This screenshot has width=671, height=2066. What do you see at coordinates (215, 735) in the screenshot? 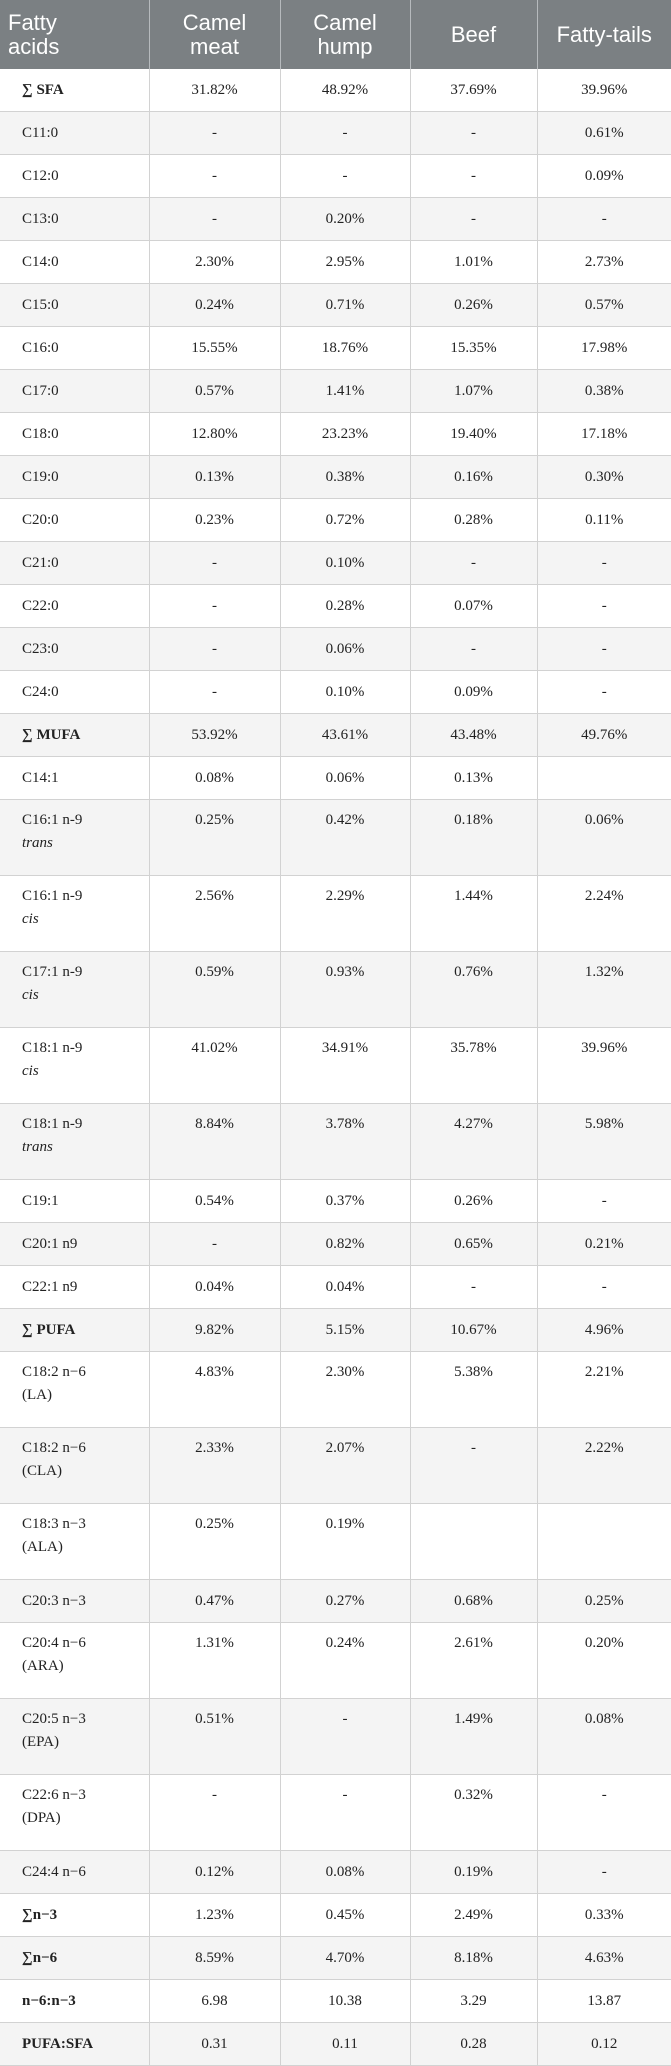
I see `table-cell: 53.92%` at bounding box center [215, 735].